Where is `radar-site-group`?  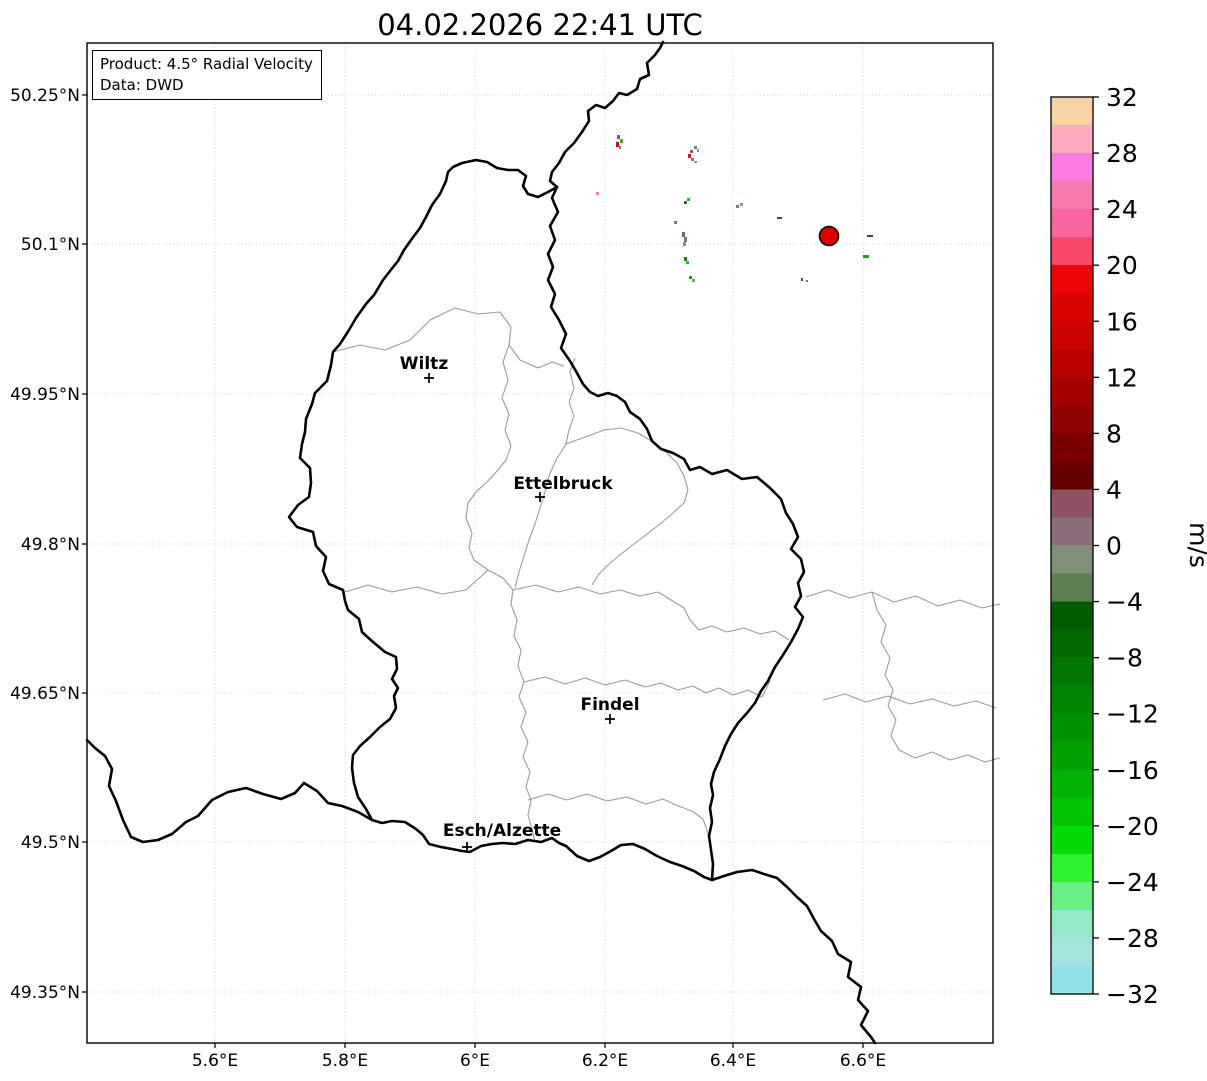
radar-site-group is located at coordinates (829, 236).